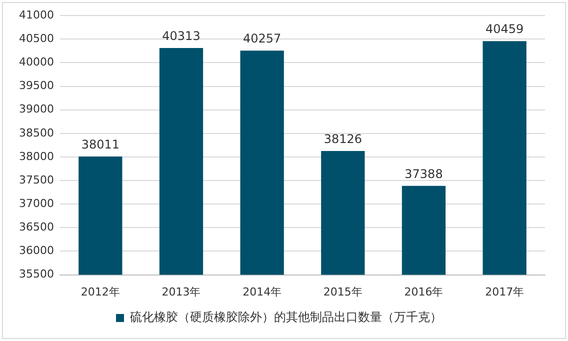 This screenshot has height=341, width=568. What do you see at coordinates (504, 291) in the screenshot?
I see `x-tick-label: 2017年` at bounding box center [504, 291].